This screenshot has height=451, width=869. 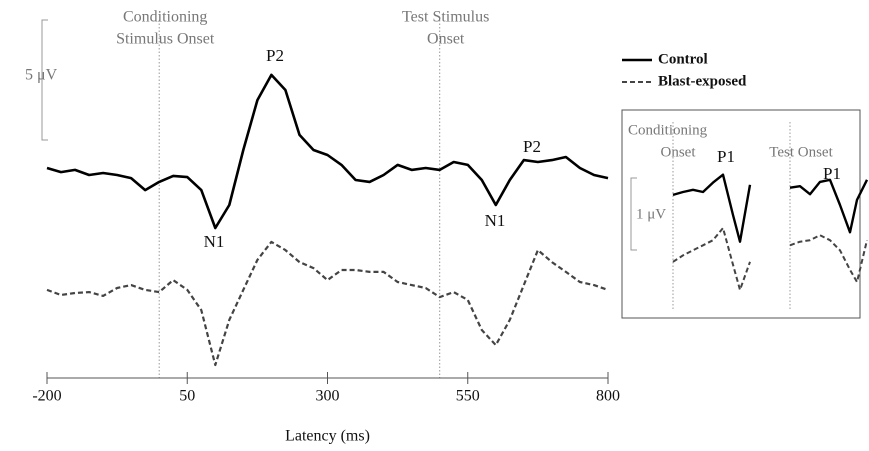 What do you see at coordinates (468, 396) in the screenshot?
I see `x-tick-label: 550` at bounding box center [468, 396].